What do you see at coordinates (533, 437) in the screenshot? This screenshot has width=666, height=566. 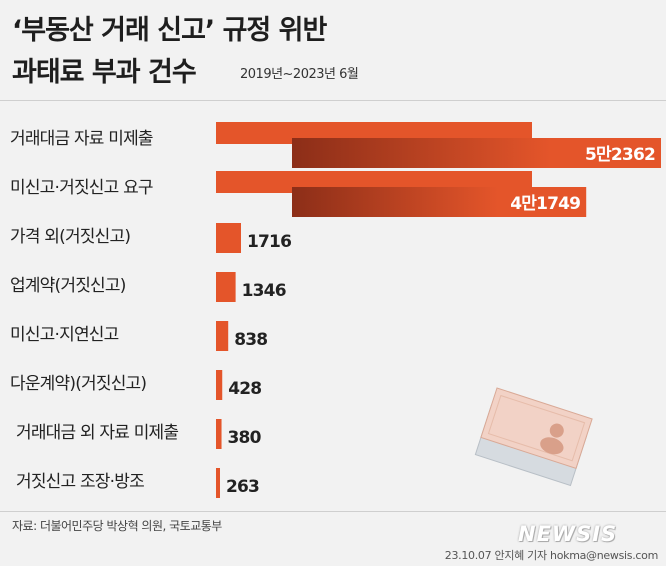 I see `money-illustration-icon` at bounding box center [533, 437].